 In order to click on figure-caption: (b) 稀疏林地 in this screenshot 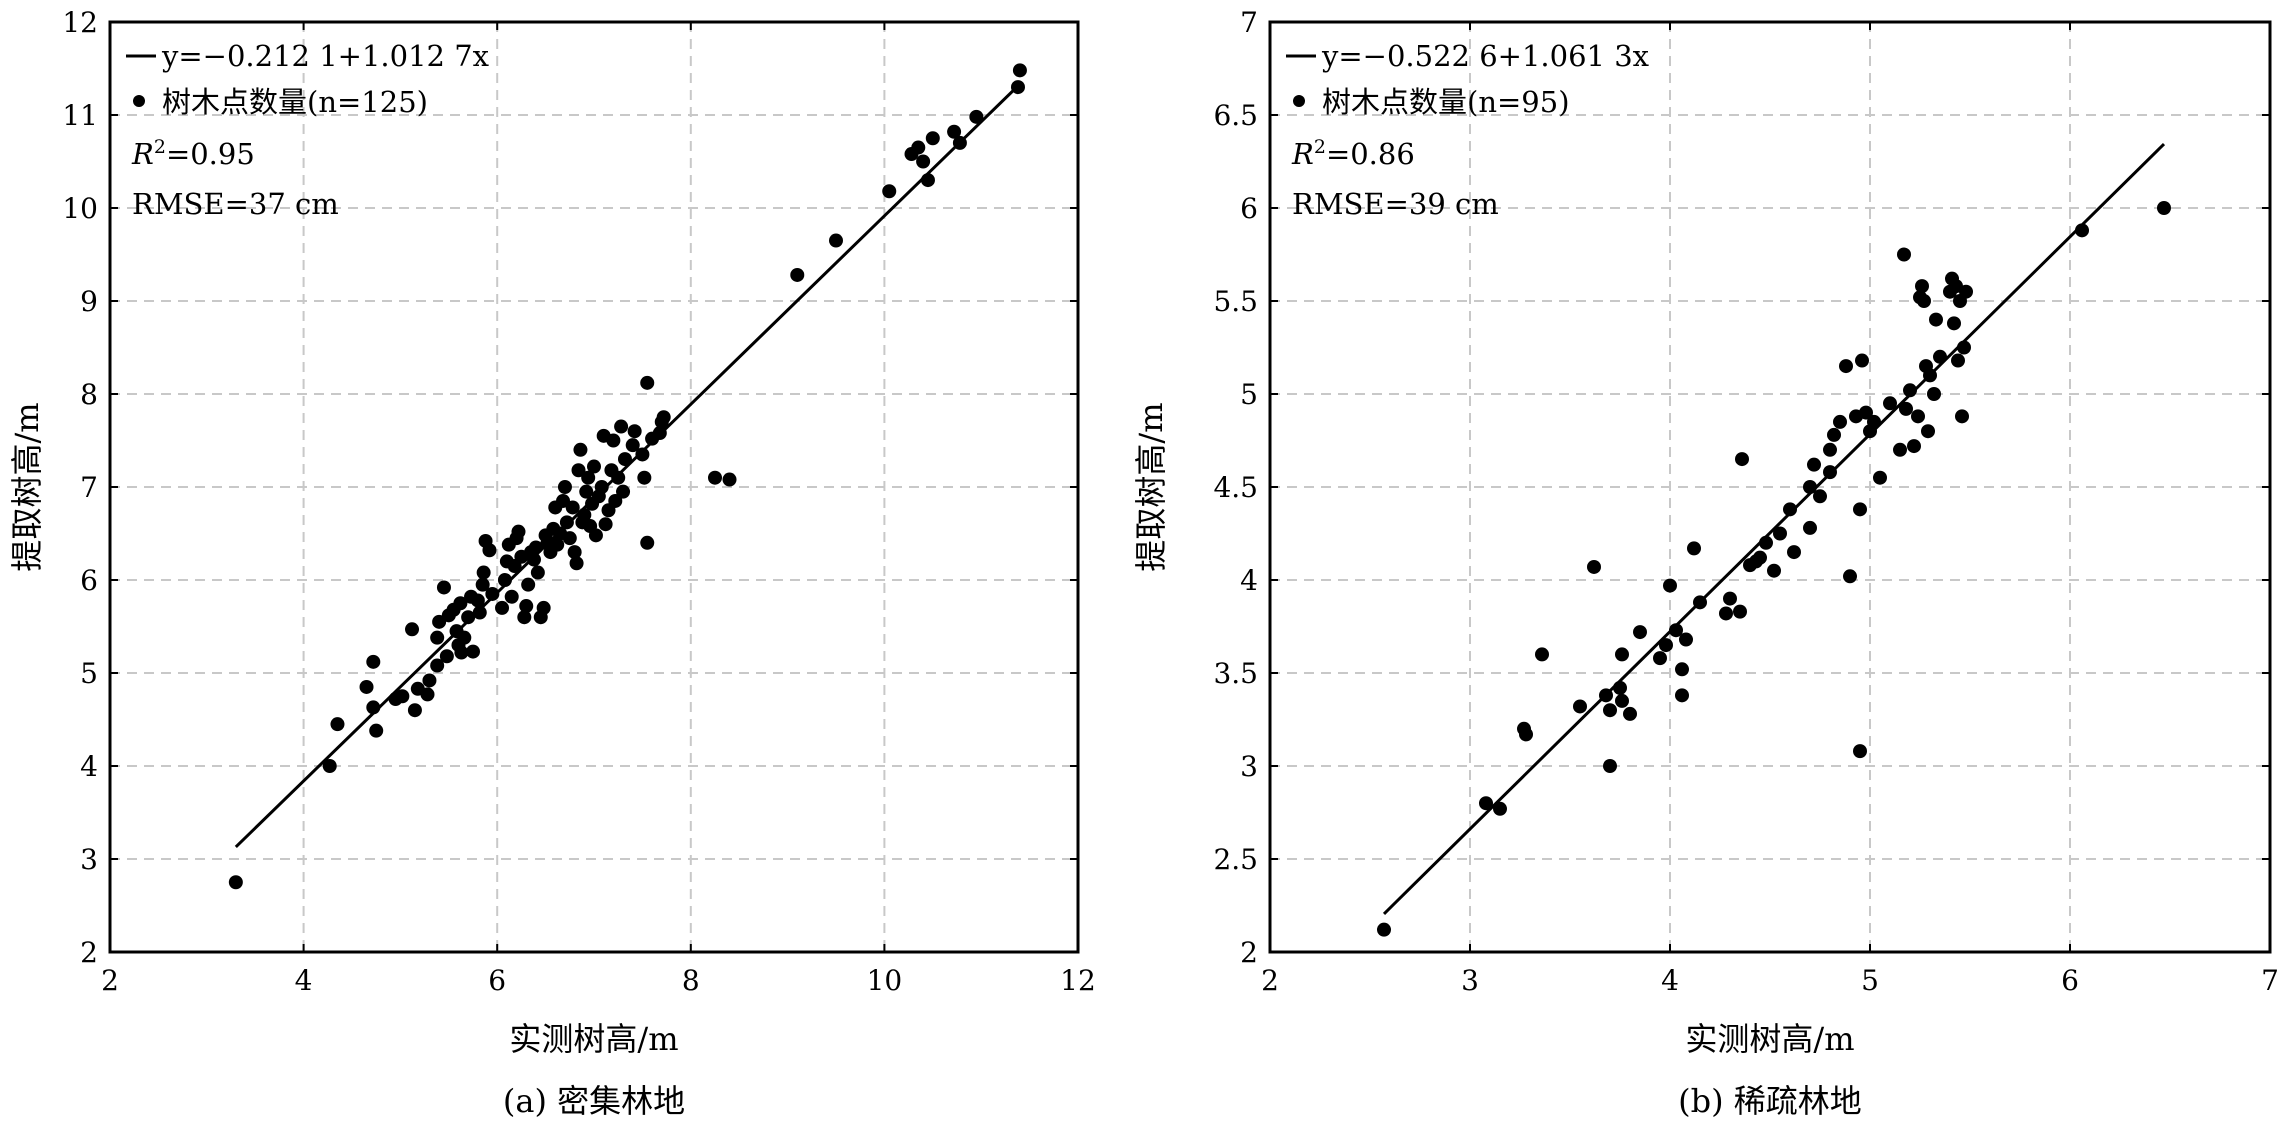, I will do `click(1770, 1101)`.